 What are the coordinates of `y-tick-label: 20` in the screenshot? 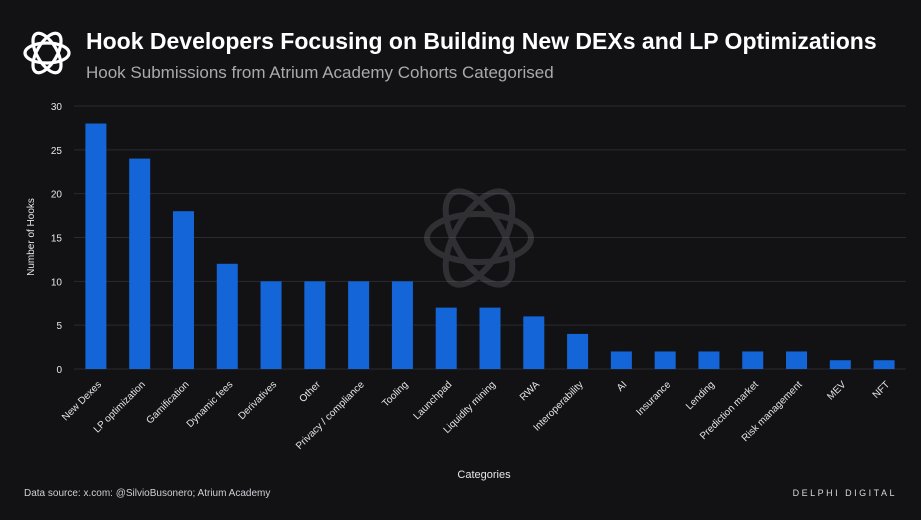 It's located at (57, 195).